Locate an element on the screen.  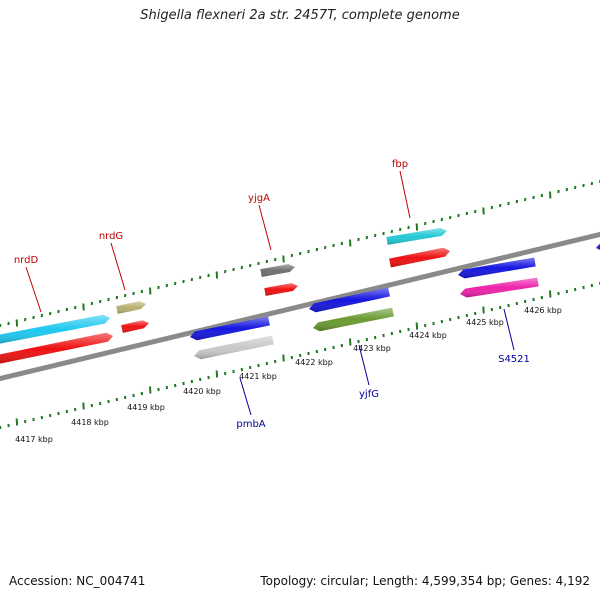
accession-text: Accession: NC_004741 is located at coordinates (77, 581).